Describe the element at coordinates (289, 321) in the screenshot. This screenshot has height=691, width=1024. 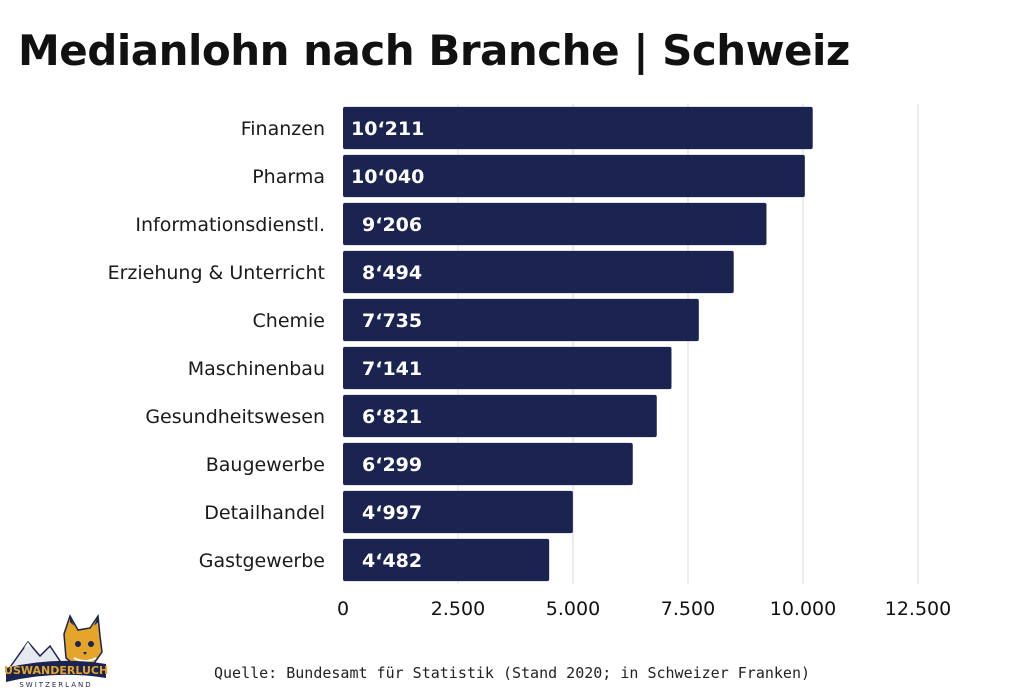
I see `category-label: Chemie` at that location.